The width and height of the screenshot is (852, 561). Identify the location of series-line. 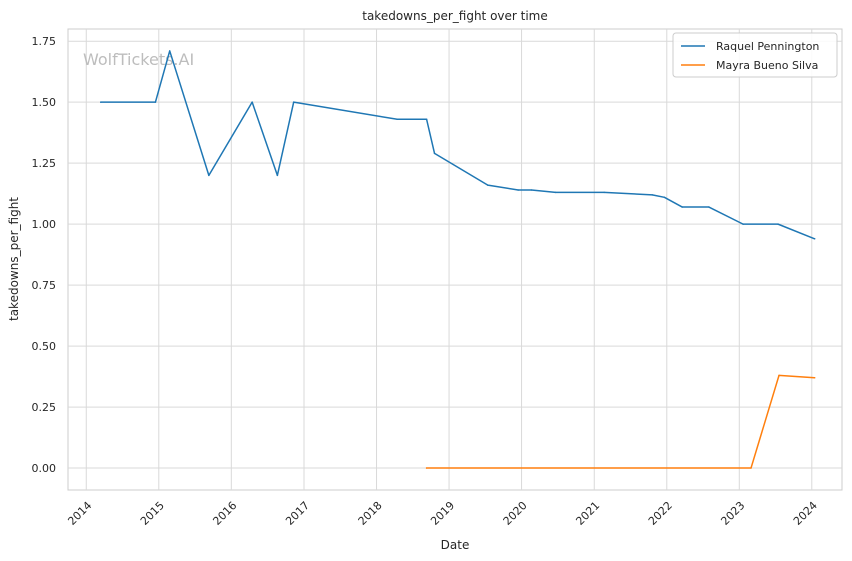
(620, 421).